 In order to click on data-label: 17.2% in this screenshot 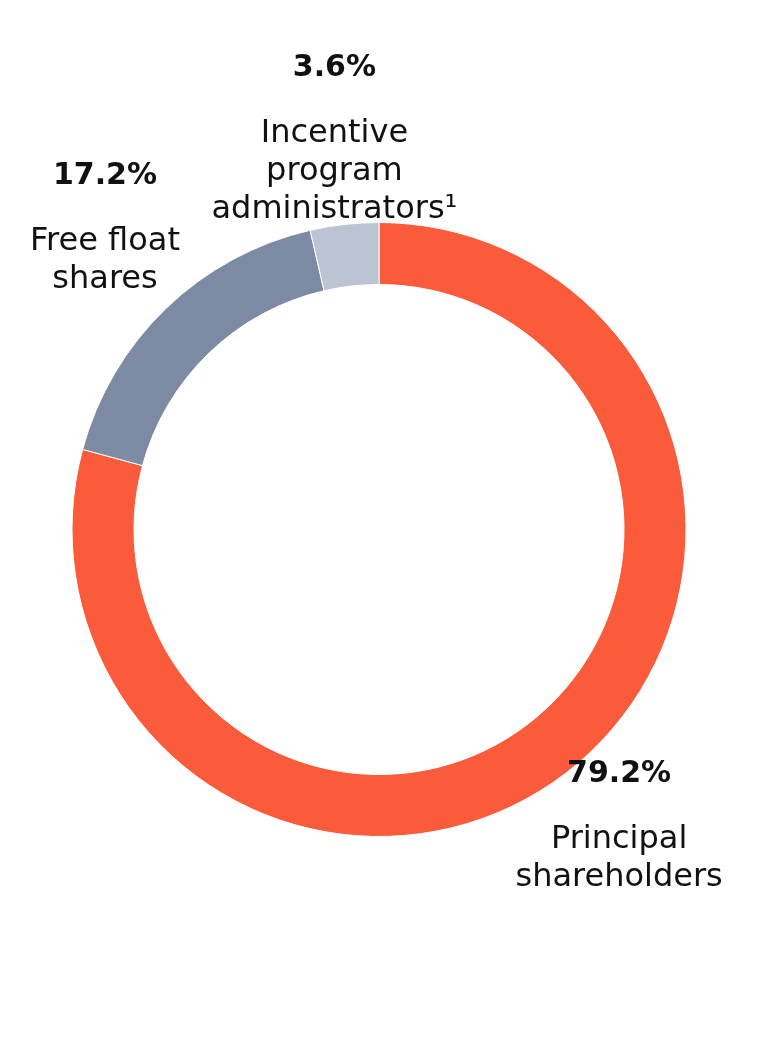, I will do `click(105, 173)`.